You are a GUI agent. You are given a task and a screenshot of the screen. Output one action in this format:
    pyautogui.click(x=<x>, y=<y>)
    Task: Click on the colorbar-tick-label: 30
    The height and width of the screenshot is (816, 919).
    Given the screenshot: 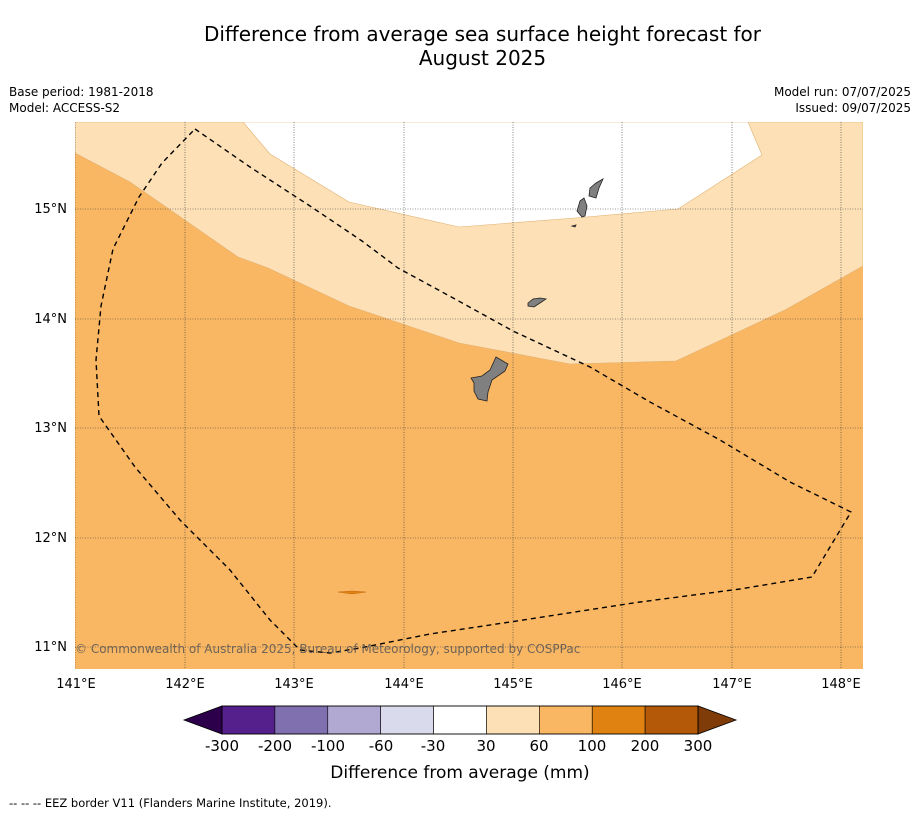 What is the action you would take?
    pyautogui.click(x=485, y=746)
    